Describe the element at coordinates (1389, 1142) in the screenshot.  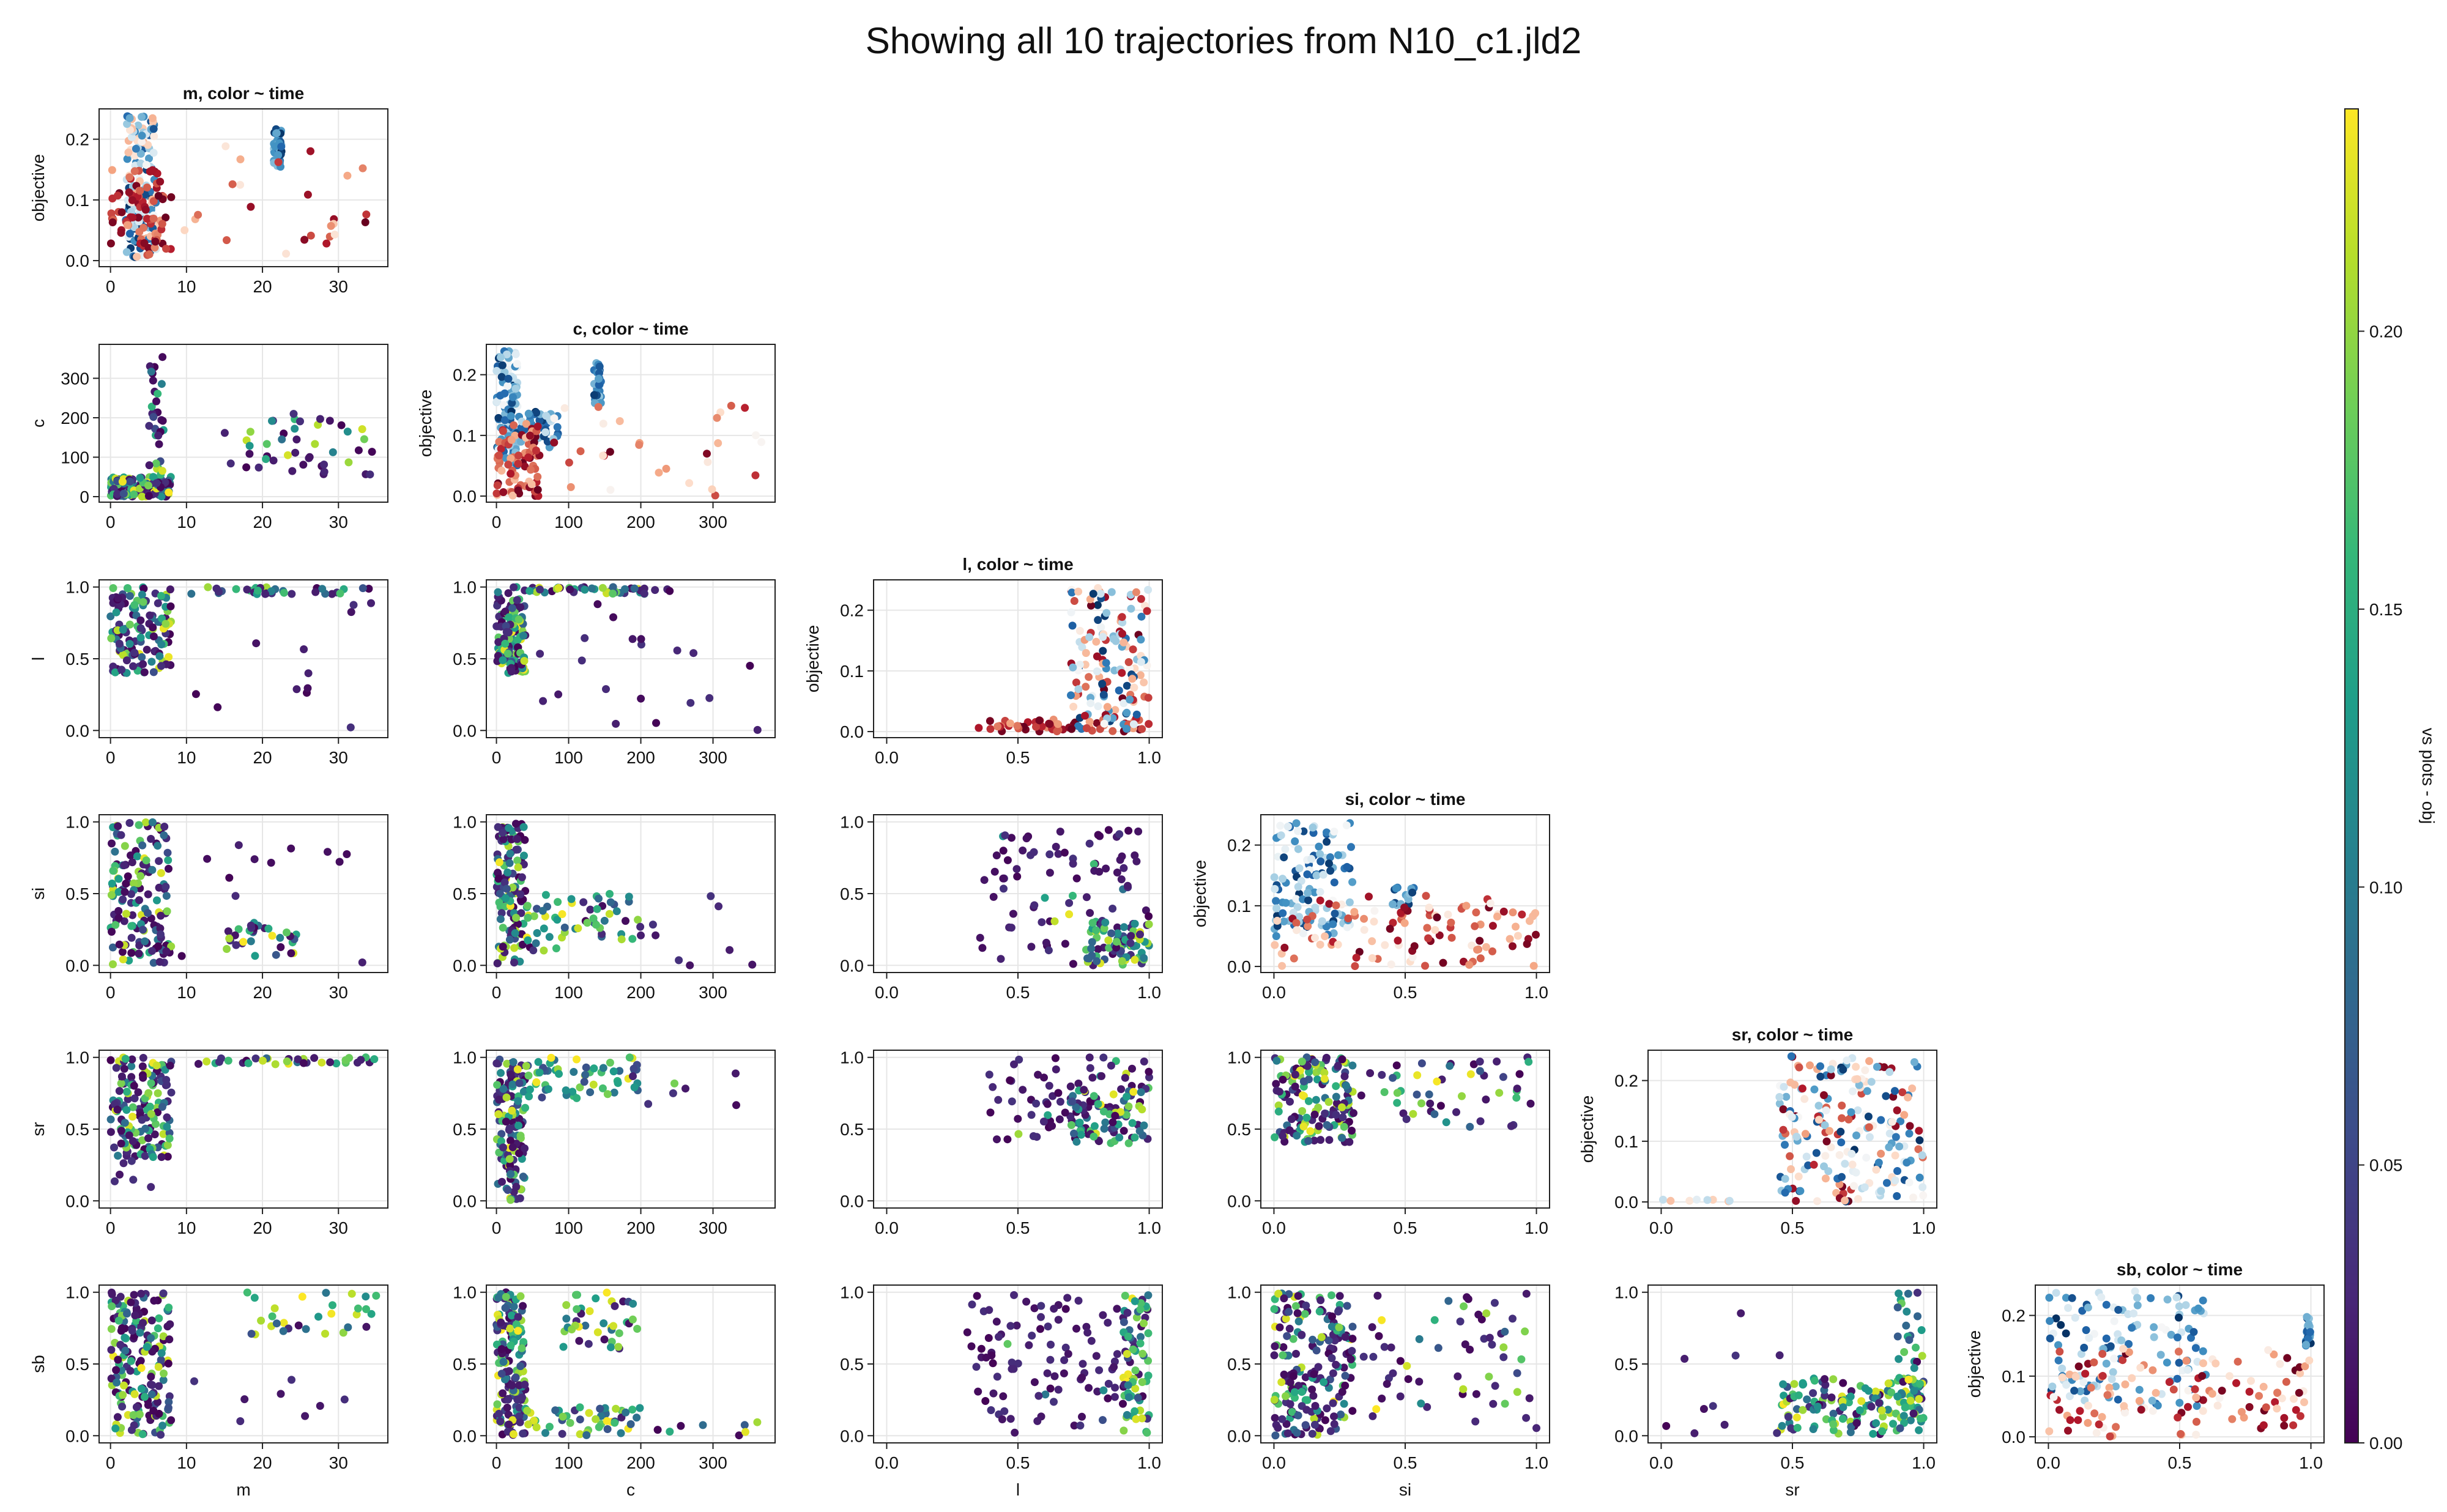
I see `panel-sr-vs-si: 0.0 0.5 1.00.00.51.0` at that location.